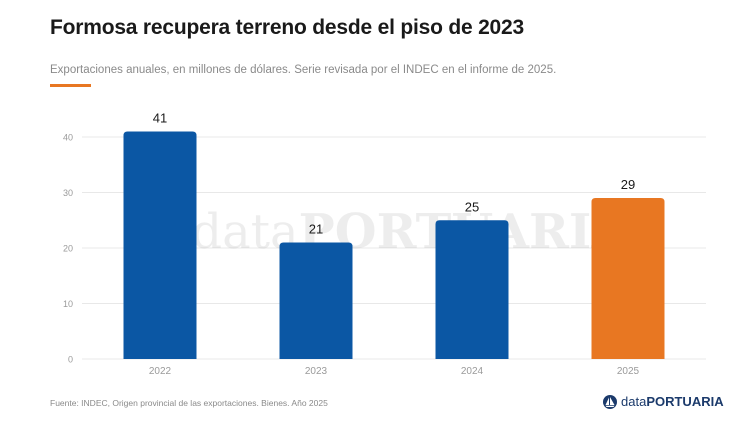 The width and height of the screenshot is (756, 425). I want to click on accent-line, so click(70, 85).